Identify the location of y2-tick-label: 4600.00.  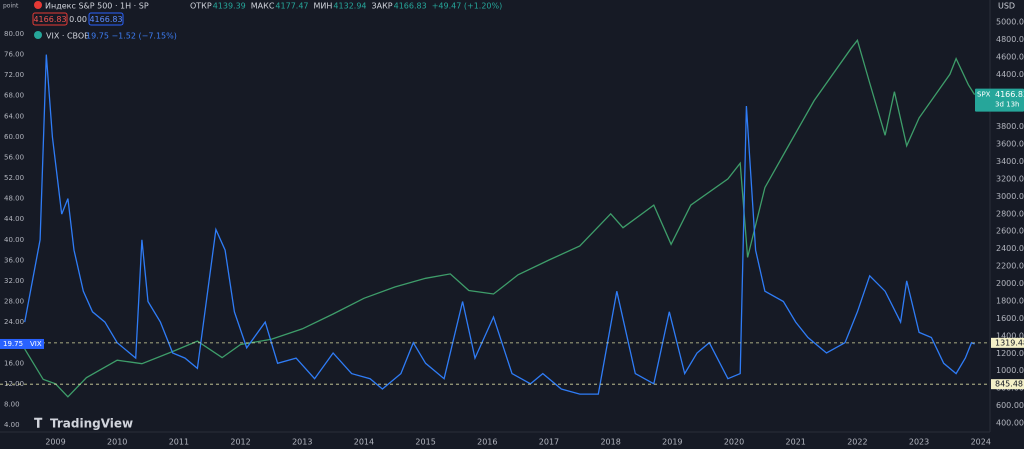
(1010, 56).